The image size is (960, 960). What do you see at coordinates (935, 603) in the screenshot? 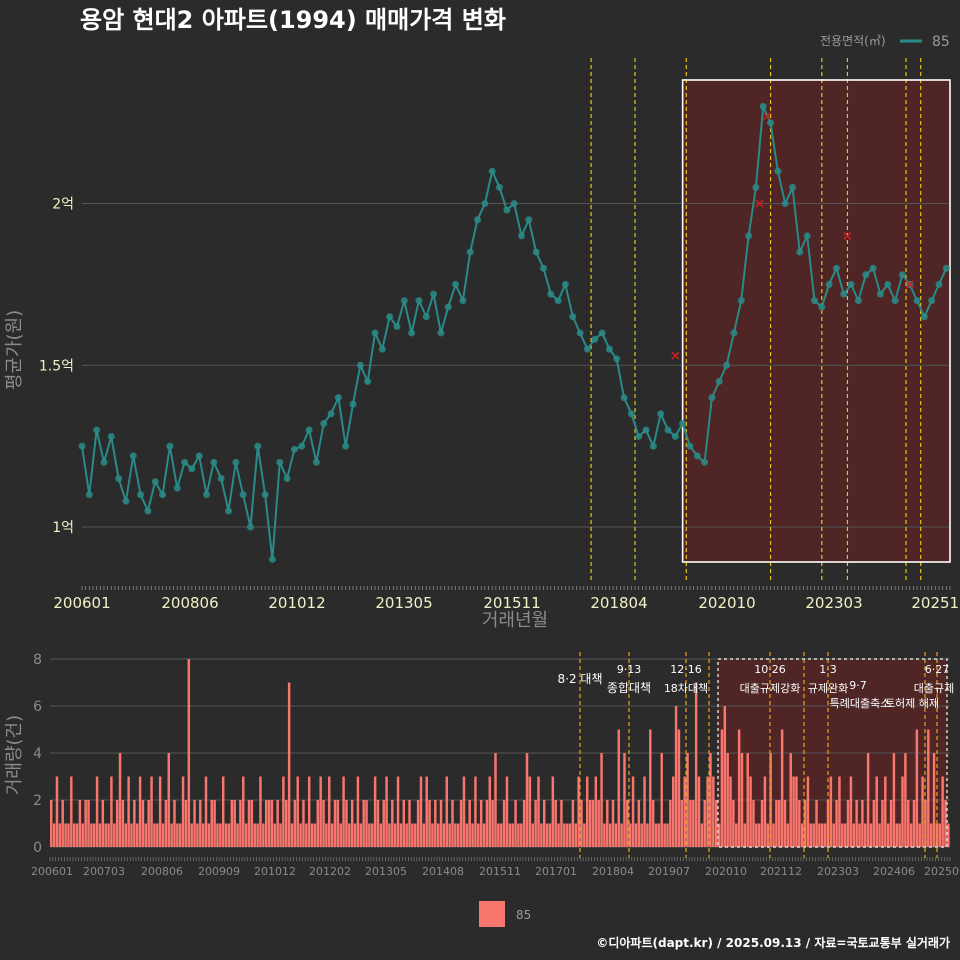
I see `x-tick-label-top: 202510` at bounding box center [935, 603].